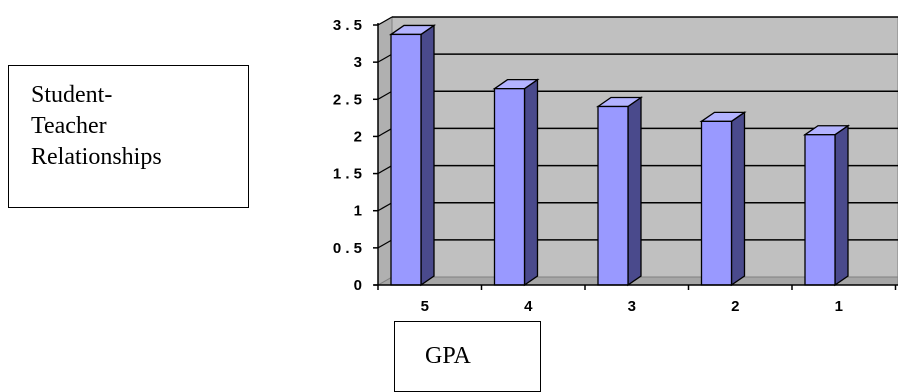 The height and width of the screenshot is (392, 898). I want to click on y-axis-label-line-1: Student-, so click(72, 95).